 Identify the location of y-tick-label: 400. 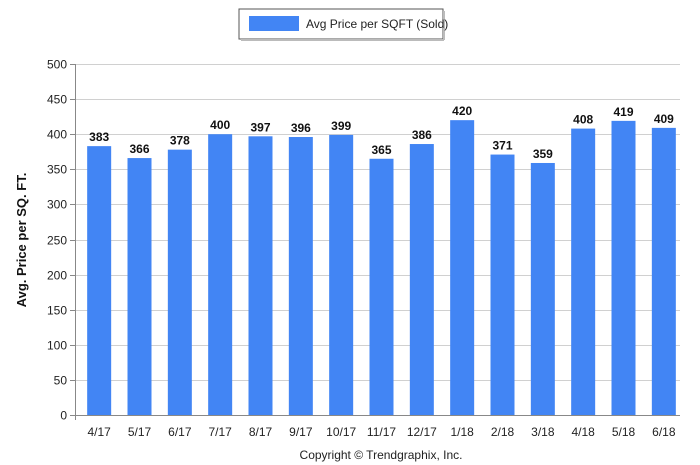
(57, 135).